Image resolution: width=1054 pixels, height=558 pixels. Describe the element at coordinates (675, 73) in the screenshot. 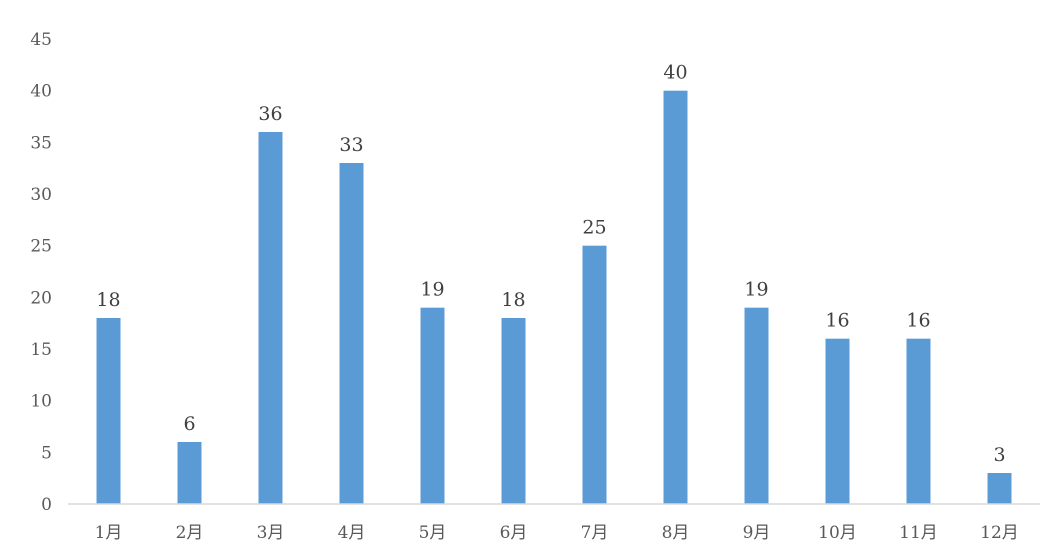

I see `data-label: 40` at that location.